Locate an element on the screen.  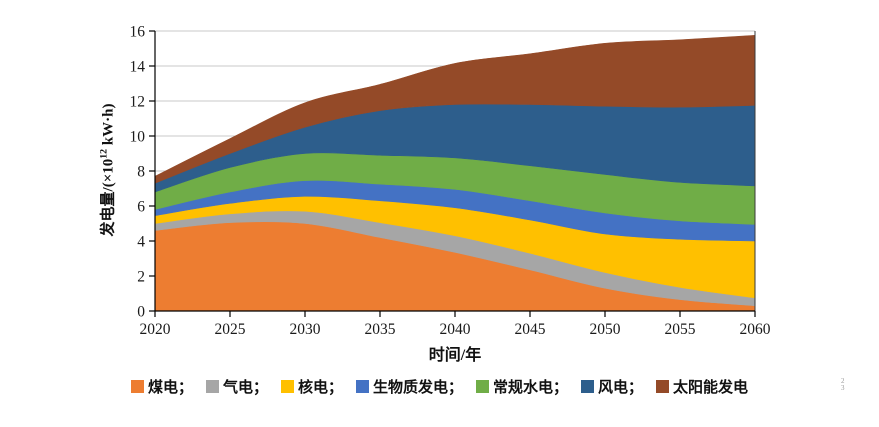
y-tick-label: 16 is located at coordinates (138, 32).